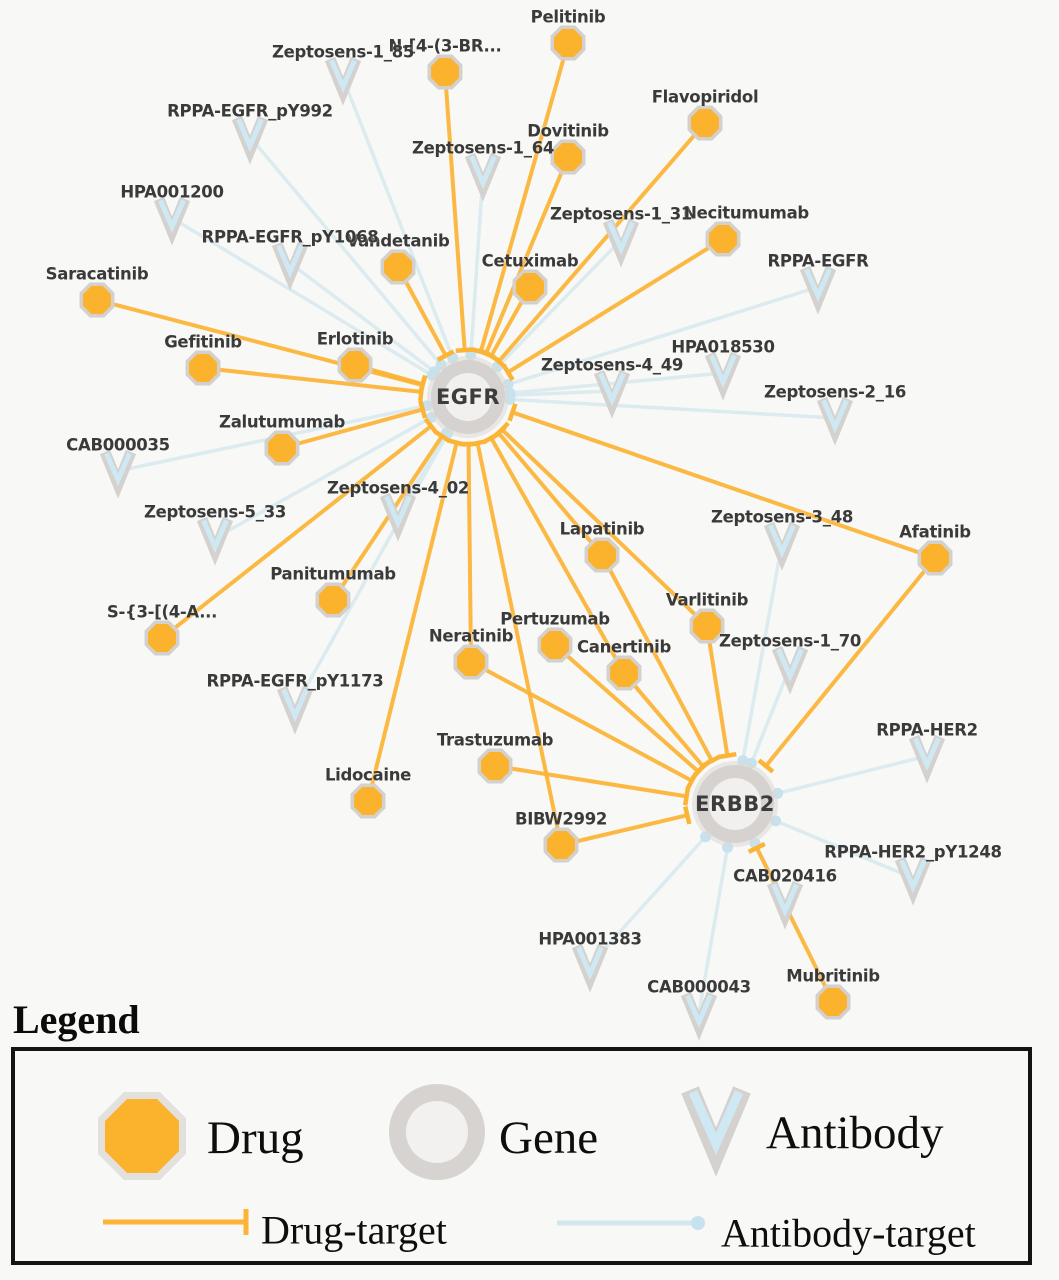 This screenshot has height=1280, width=1059. I want to click on drug-node-pertuzumab, so click(555, 645).